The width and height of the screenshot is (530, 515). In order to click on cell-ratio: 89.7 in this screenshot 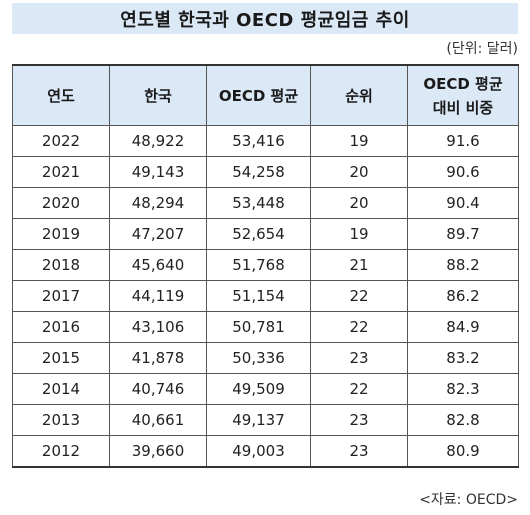, I will do `click(463, 234)`.